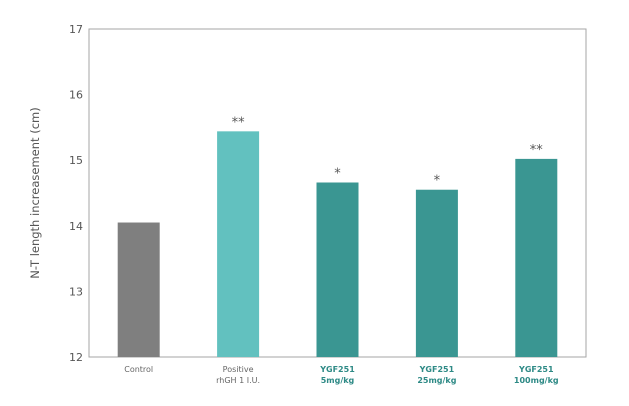 The height and width of the screenshot is (406, 629). Describe the element at coordinates (76, 357) in the screenshot. I see `y-tick-label: 12` at that location.